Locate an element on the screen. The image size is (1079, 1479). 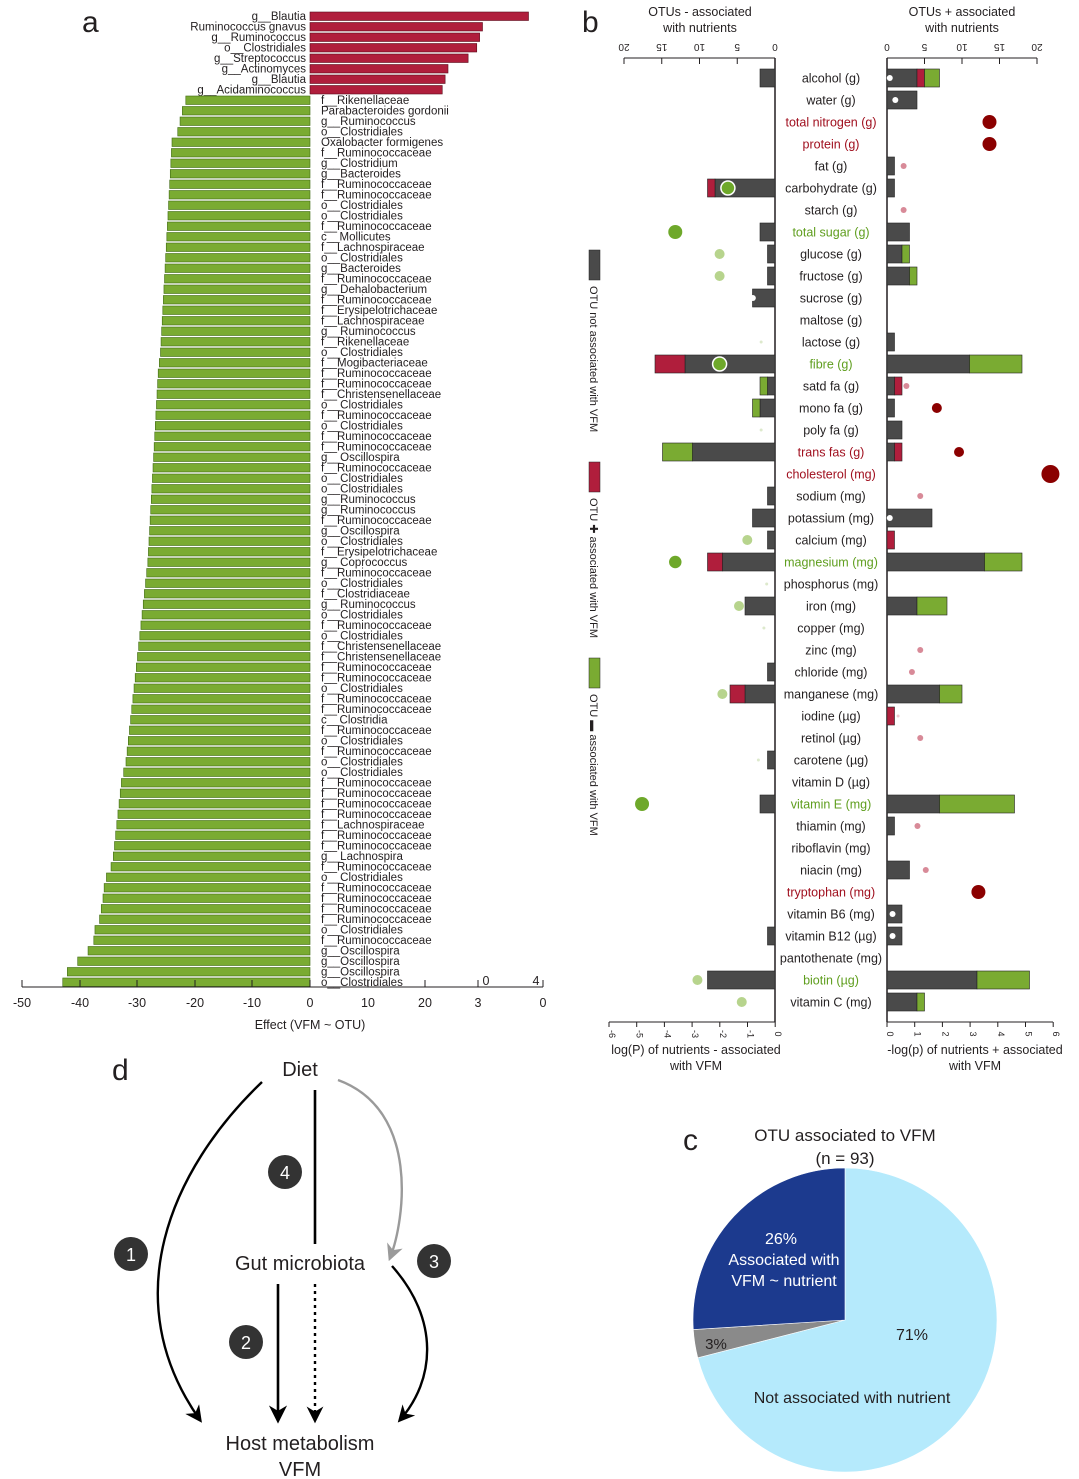
nutrient-label: sucrose (g) is located at coordinates (831, 299).